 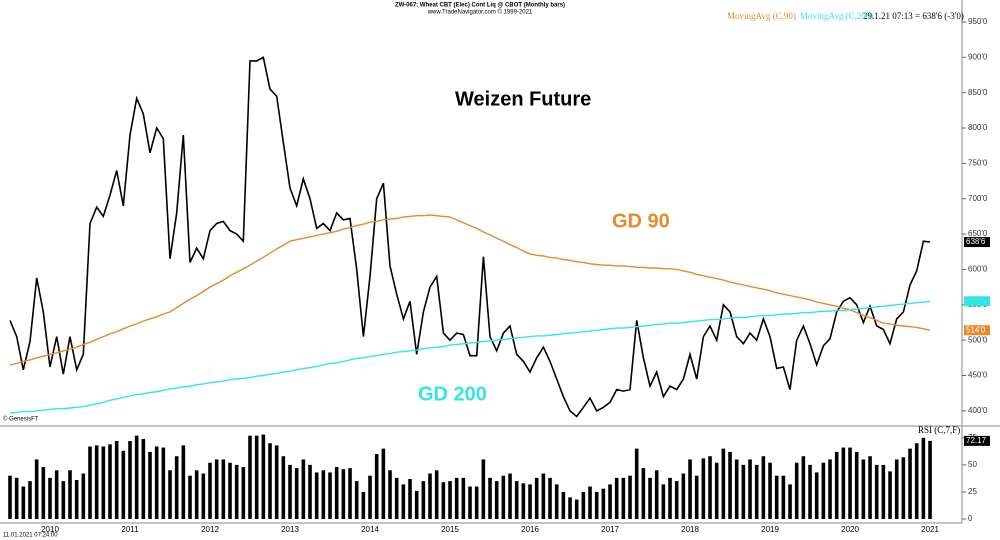 What do you see at coordinates (978, 21) in the screenshot?
I see `y-tick-label: 950'0` at bounding box center [978, 21].